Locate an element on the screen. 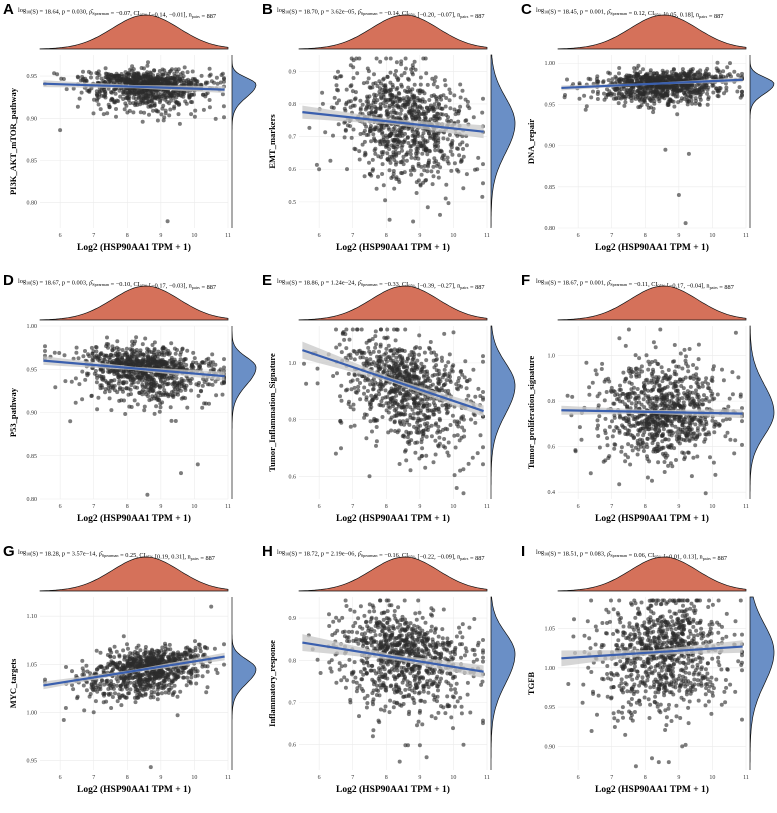 This screenshot has height=813, width=777. y-axis-label: DNA_repair is located at coordinates (531, 141).